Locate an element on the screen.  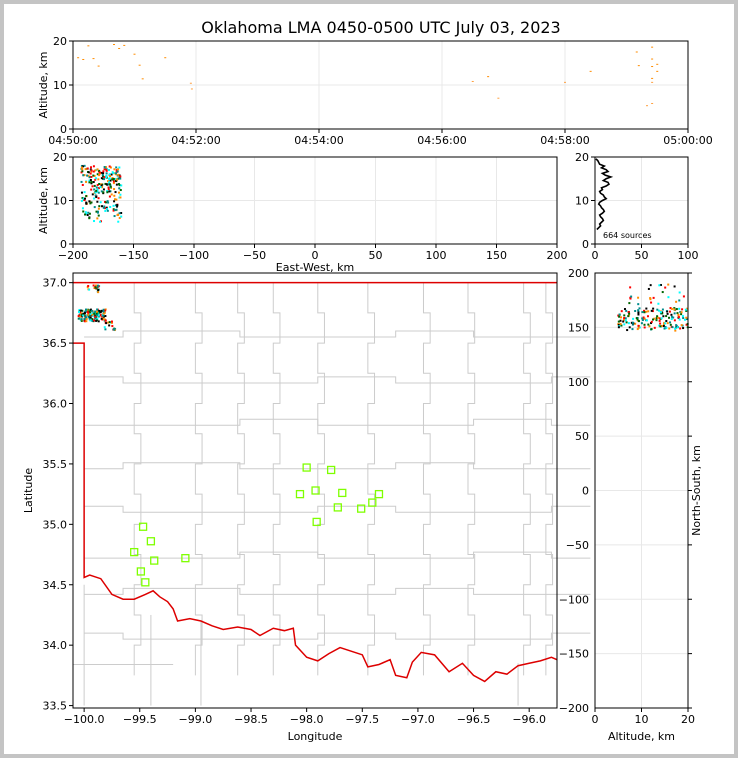
county-boundary is located at coordinates (337, 380).